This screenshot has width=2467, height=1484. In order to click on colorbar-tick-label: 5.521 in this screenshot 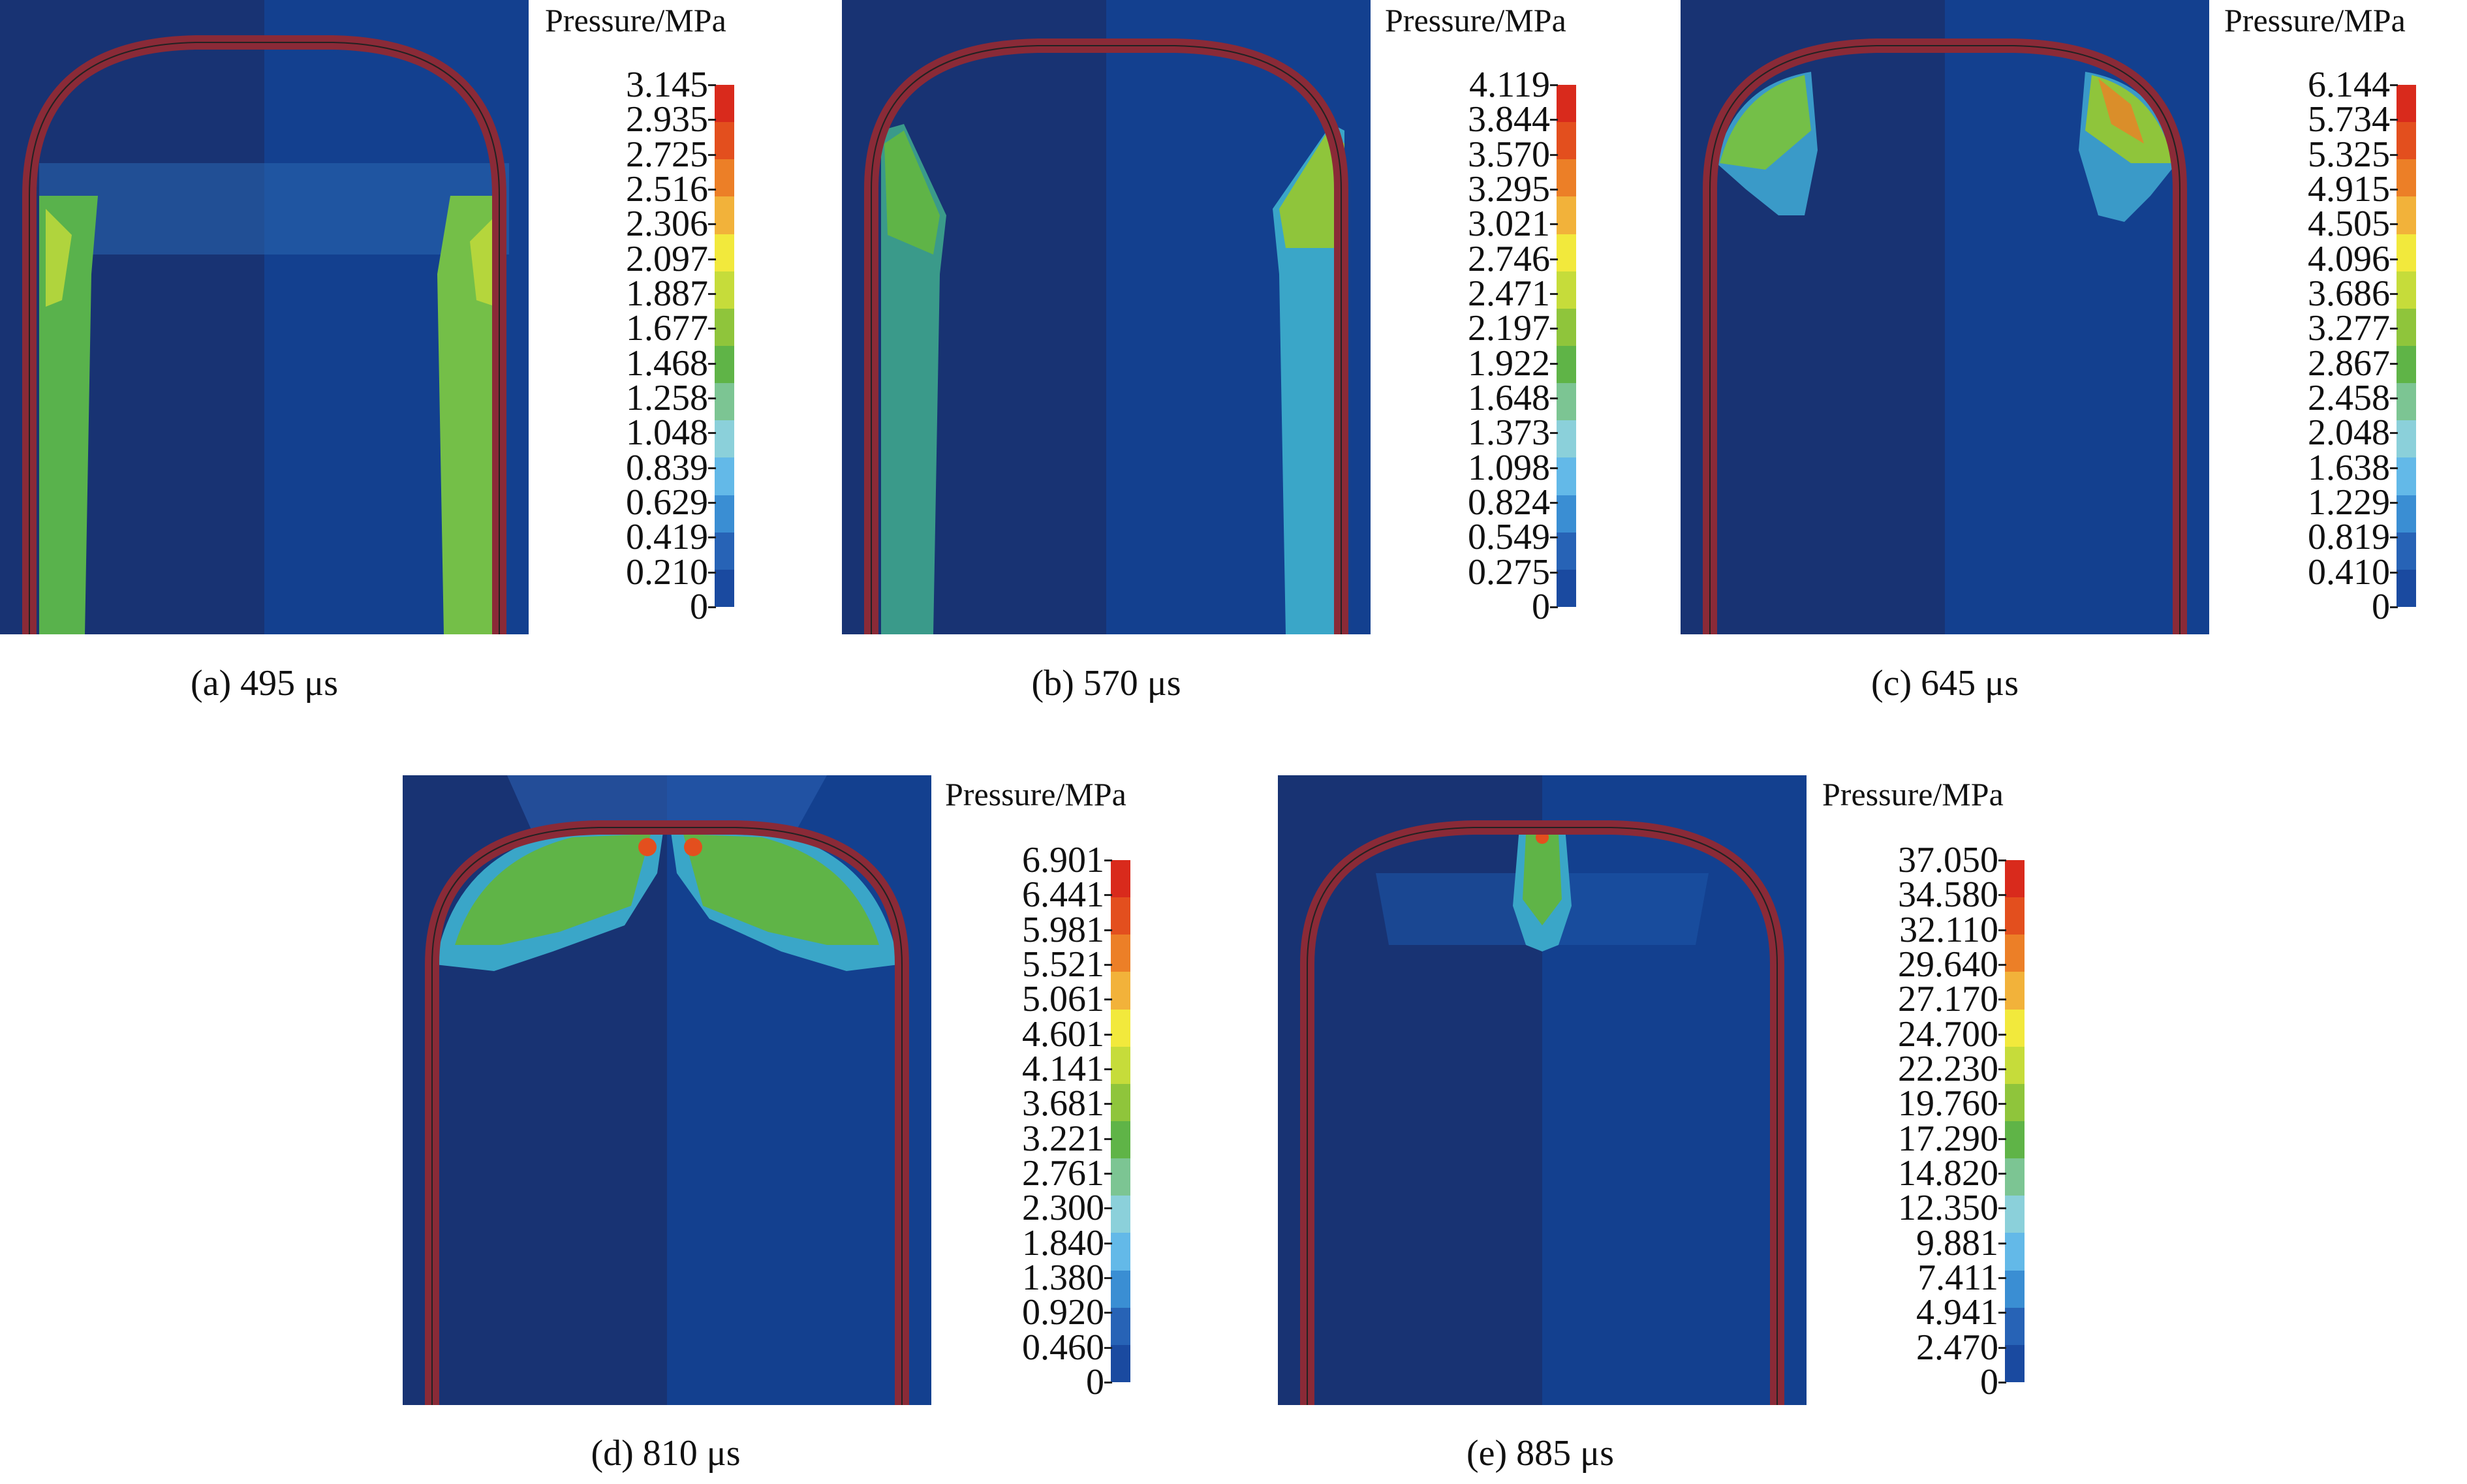, I will do `click(1063, 964)`.